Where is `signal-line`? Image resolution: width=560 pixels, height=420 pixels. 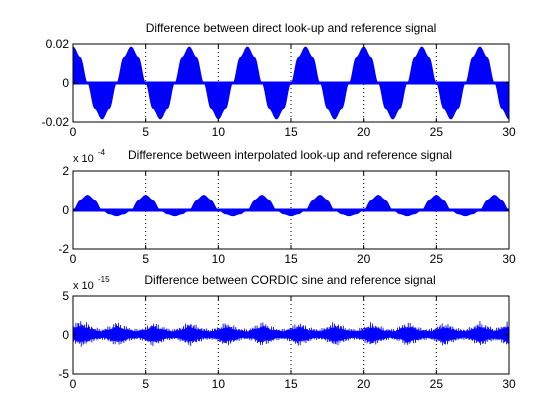 signal-line is located at coordinates (291, 333).